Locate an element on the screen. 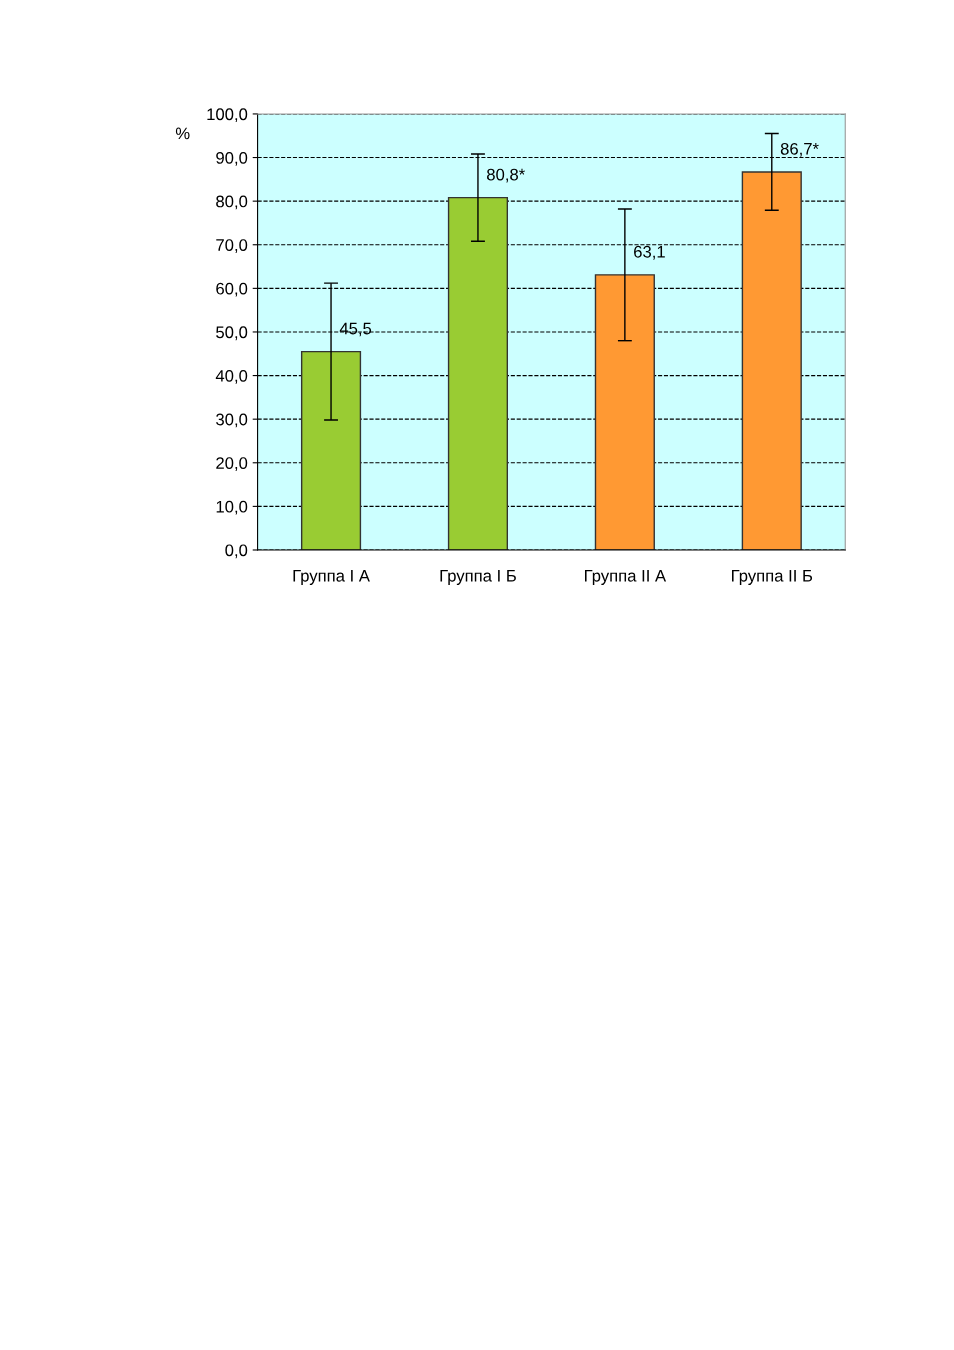 Image resolution: width=954 pixels, height=1350 pixels. y-tick-label: 20,0 is located at coordinates (232, 464).